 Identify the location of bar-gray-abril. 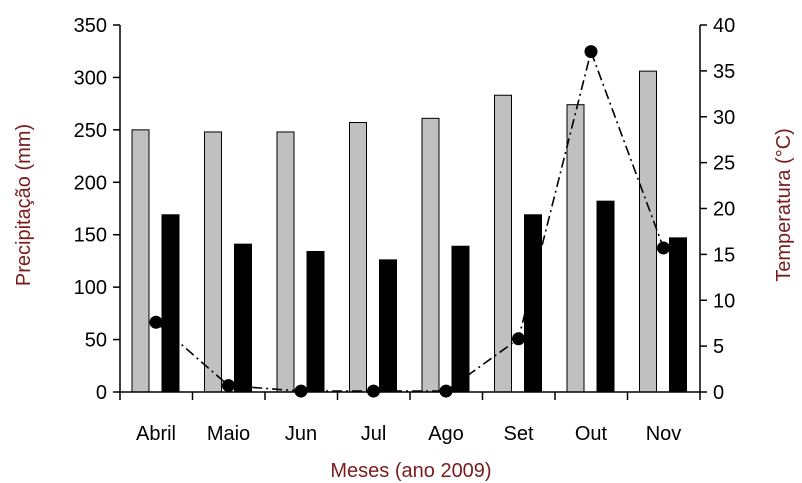
(140, 261).